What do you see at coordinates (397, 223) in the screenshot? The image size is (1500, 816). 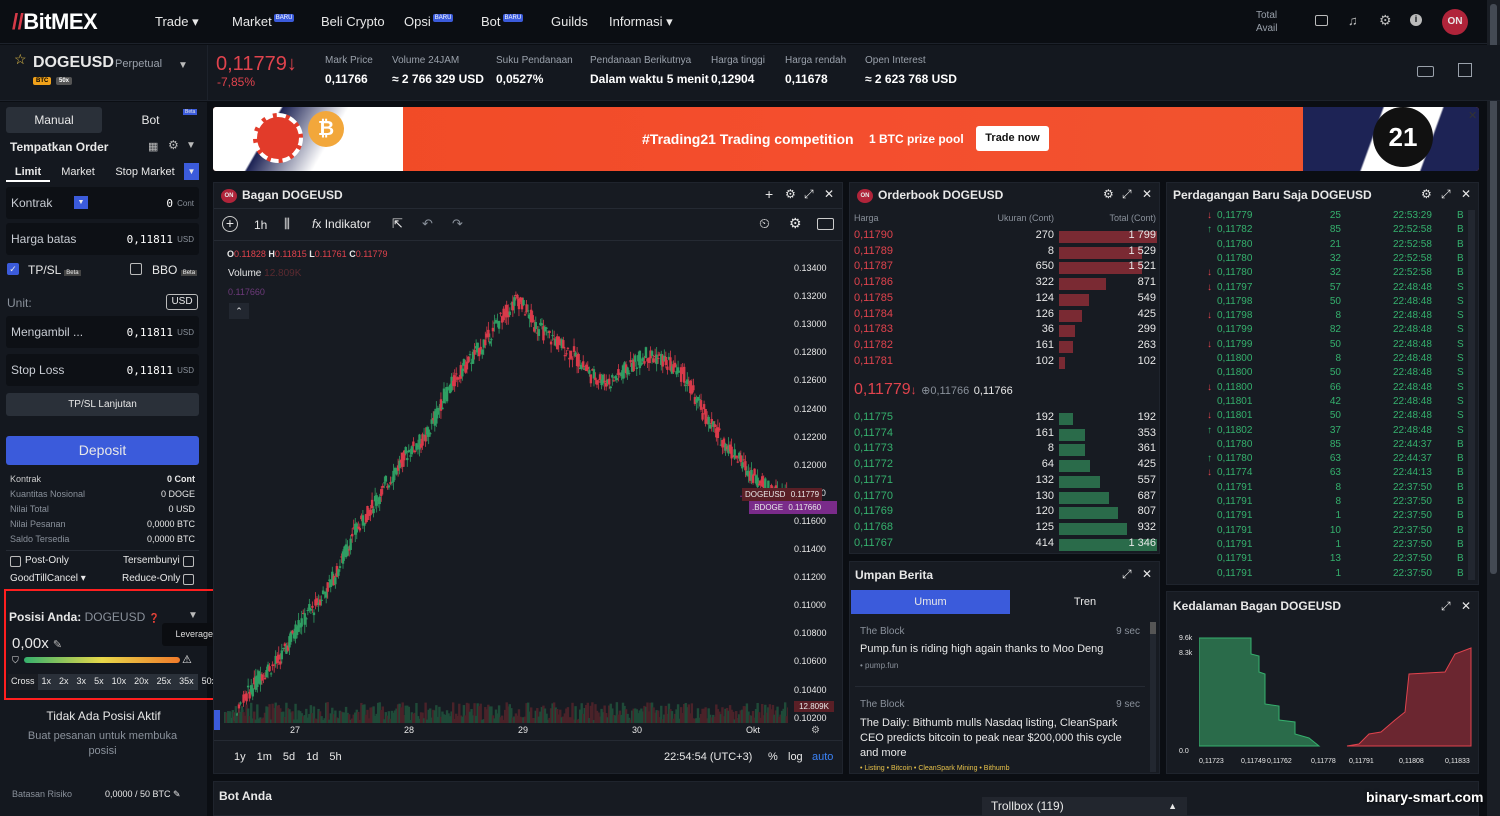 I see `share-icon: ⇱` at bounding box center [397, 223].